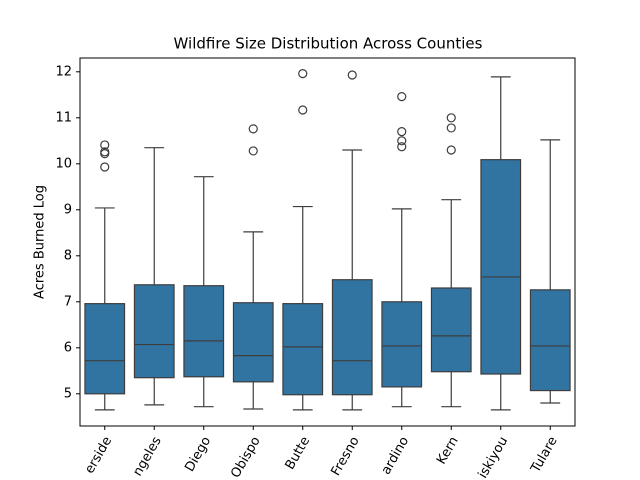 This screenshot has height=480, width=640. What do you see at coordinates (494, 457) in the screenshot?
I see `x-tick-label: iskiyou` at bounding box center [494, 457].